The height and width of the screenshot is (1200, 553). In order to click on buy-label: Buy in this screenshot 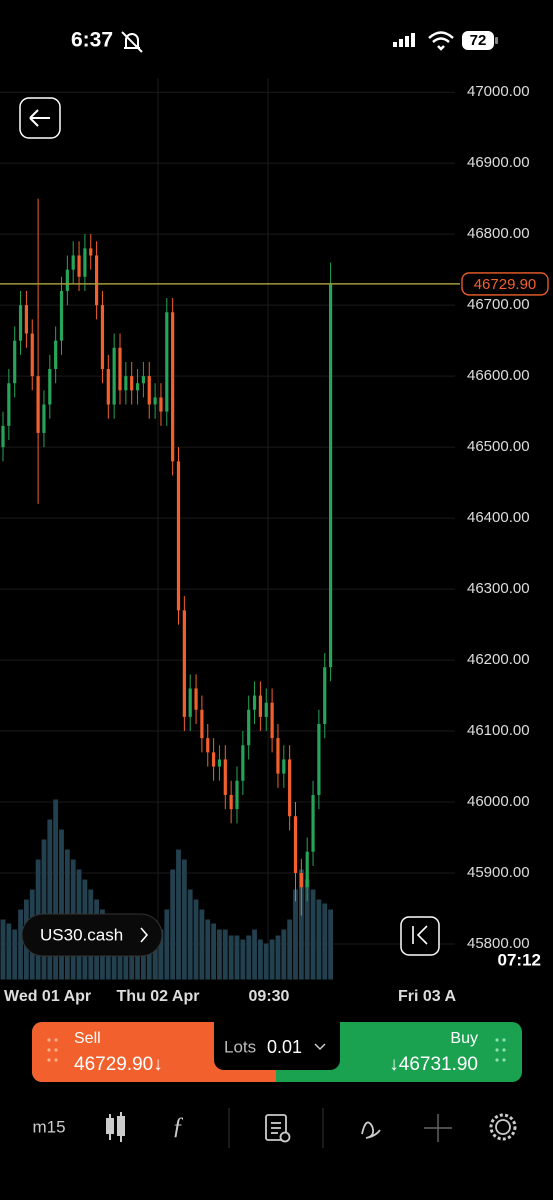, I will do `click(464, 1038)`.